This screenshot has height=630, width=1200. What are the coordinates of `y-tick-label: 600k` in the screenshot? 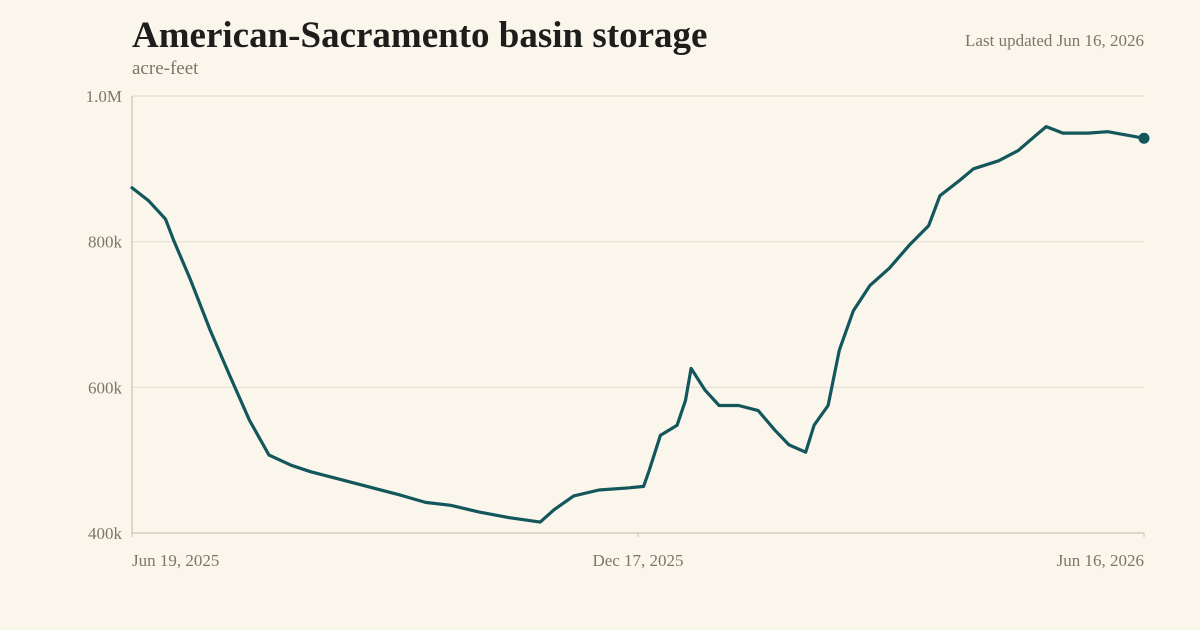 It's located at (105, 387).